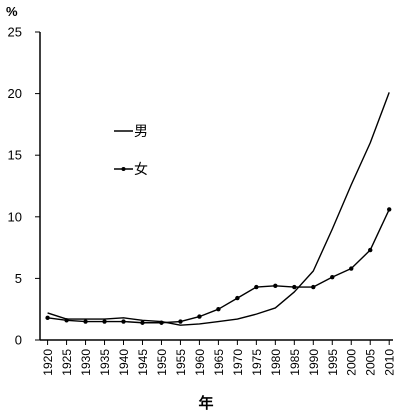  I want to click on x-tick-label: 1955, so click(181, 362).